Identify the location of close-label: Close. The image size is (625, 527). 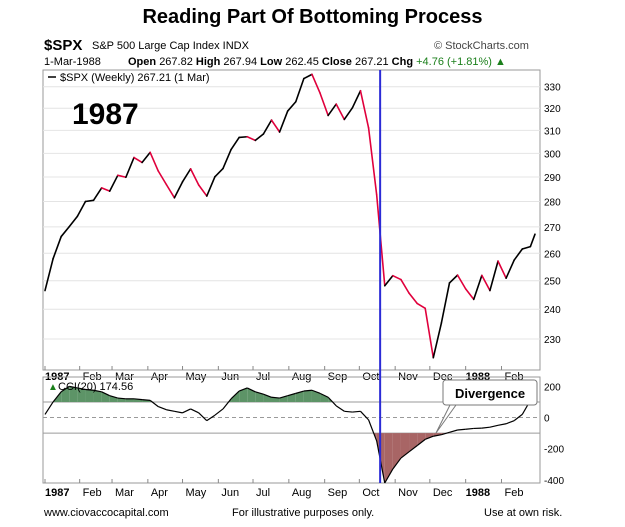
(336, 62).